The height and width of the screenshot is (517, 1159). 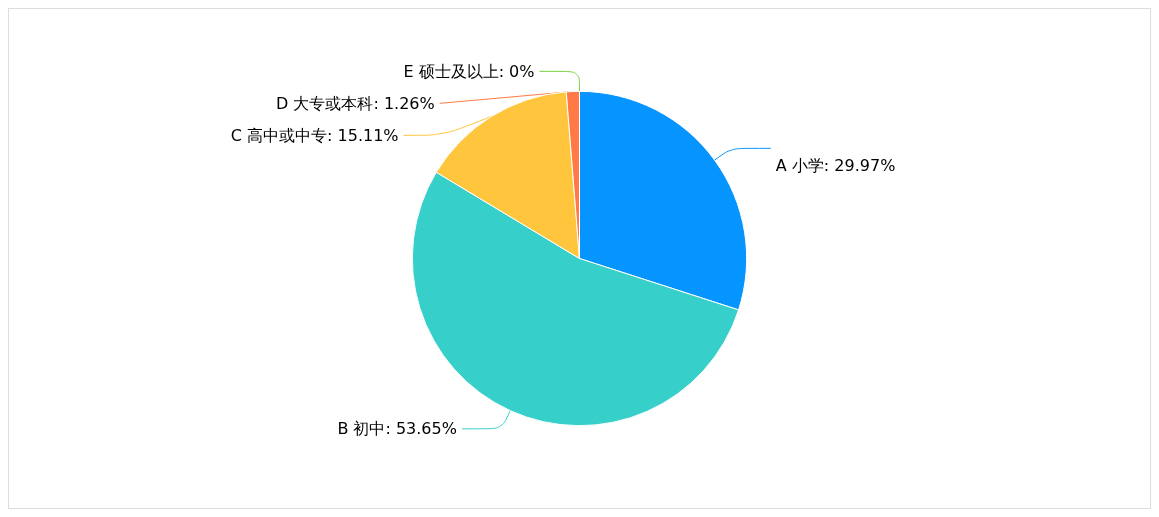 I want to click on legend-label: E 硕士及以上: 0%, so click(x=469, y=71).